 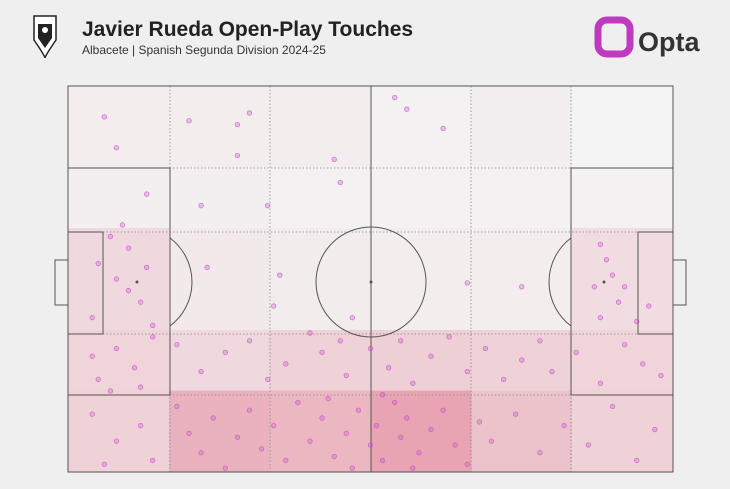 I want to click on brand: Opta, so click(x=669, y=42).